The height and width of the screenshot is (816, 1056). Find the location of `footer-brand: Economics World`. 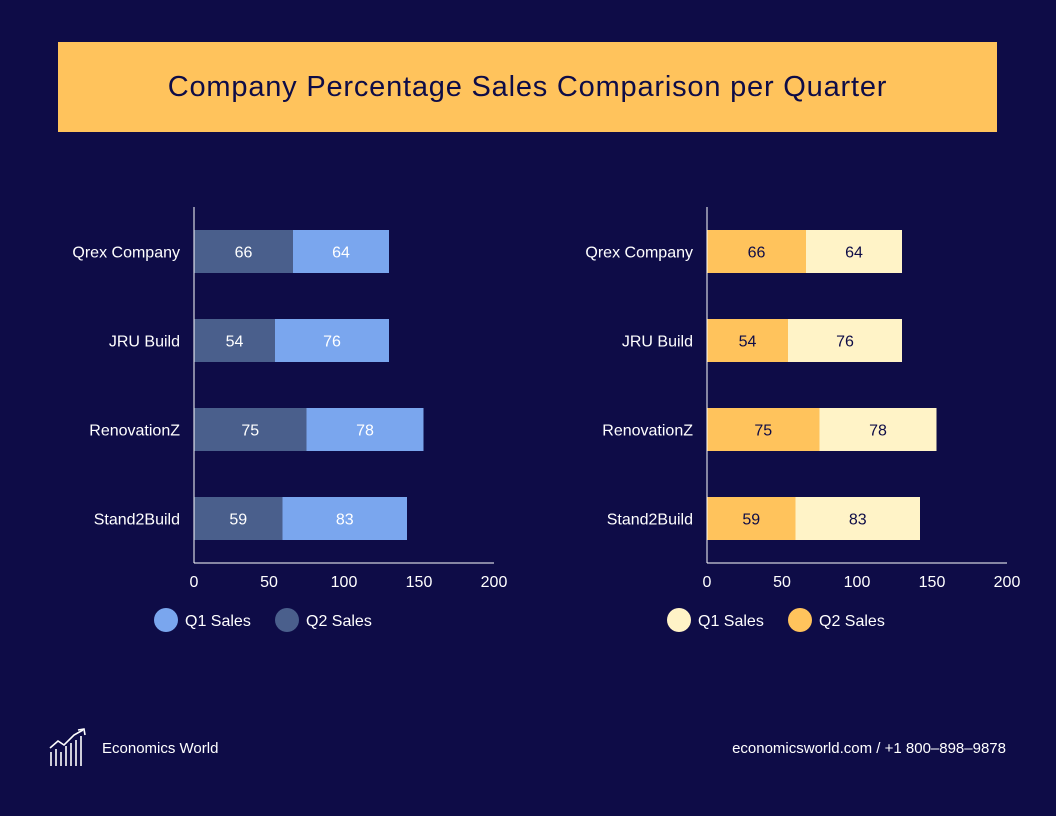

footer-brand: Economics World is located at coordinates (133, 748).